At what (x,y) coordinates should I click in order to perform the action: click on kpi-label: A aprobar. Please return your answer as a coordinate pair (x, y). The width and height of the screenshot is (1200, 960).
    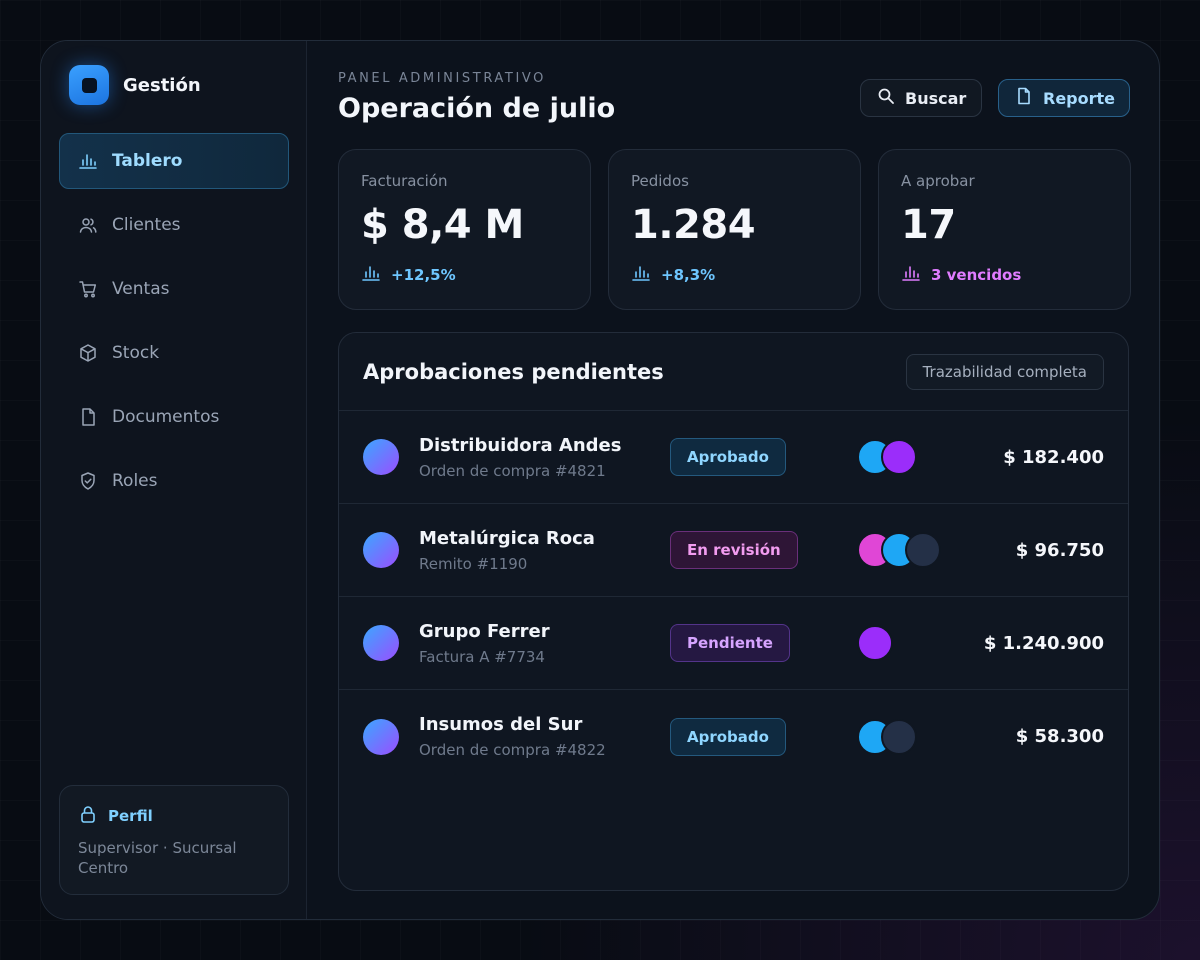
    Looking at the image, I should click on (938, 181).